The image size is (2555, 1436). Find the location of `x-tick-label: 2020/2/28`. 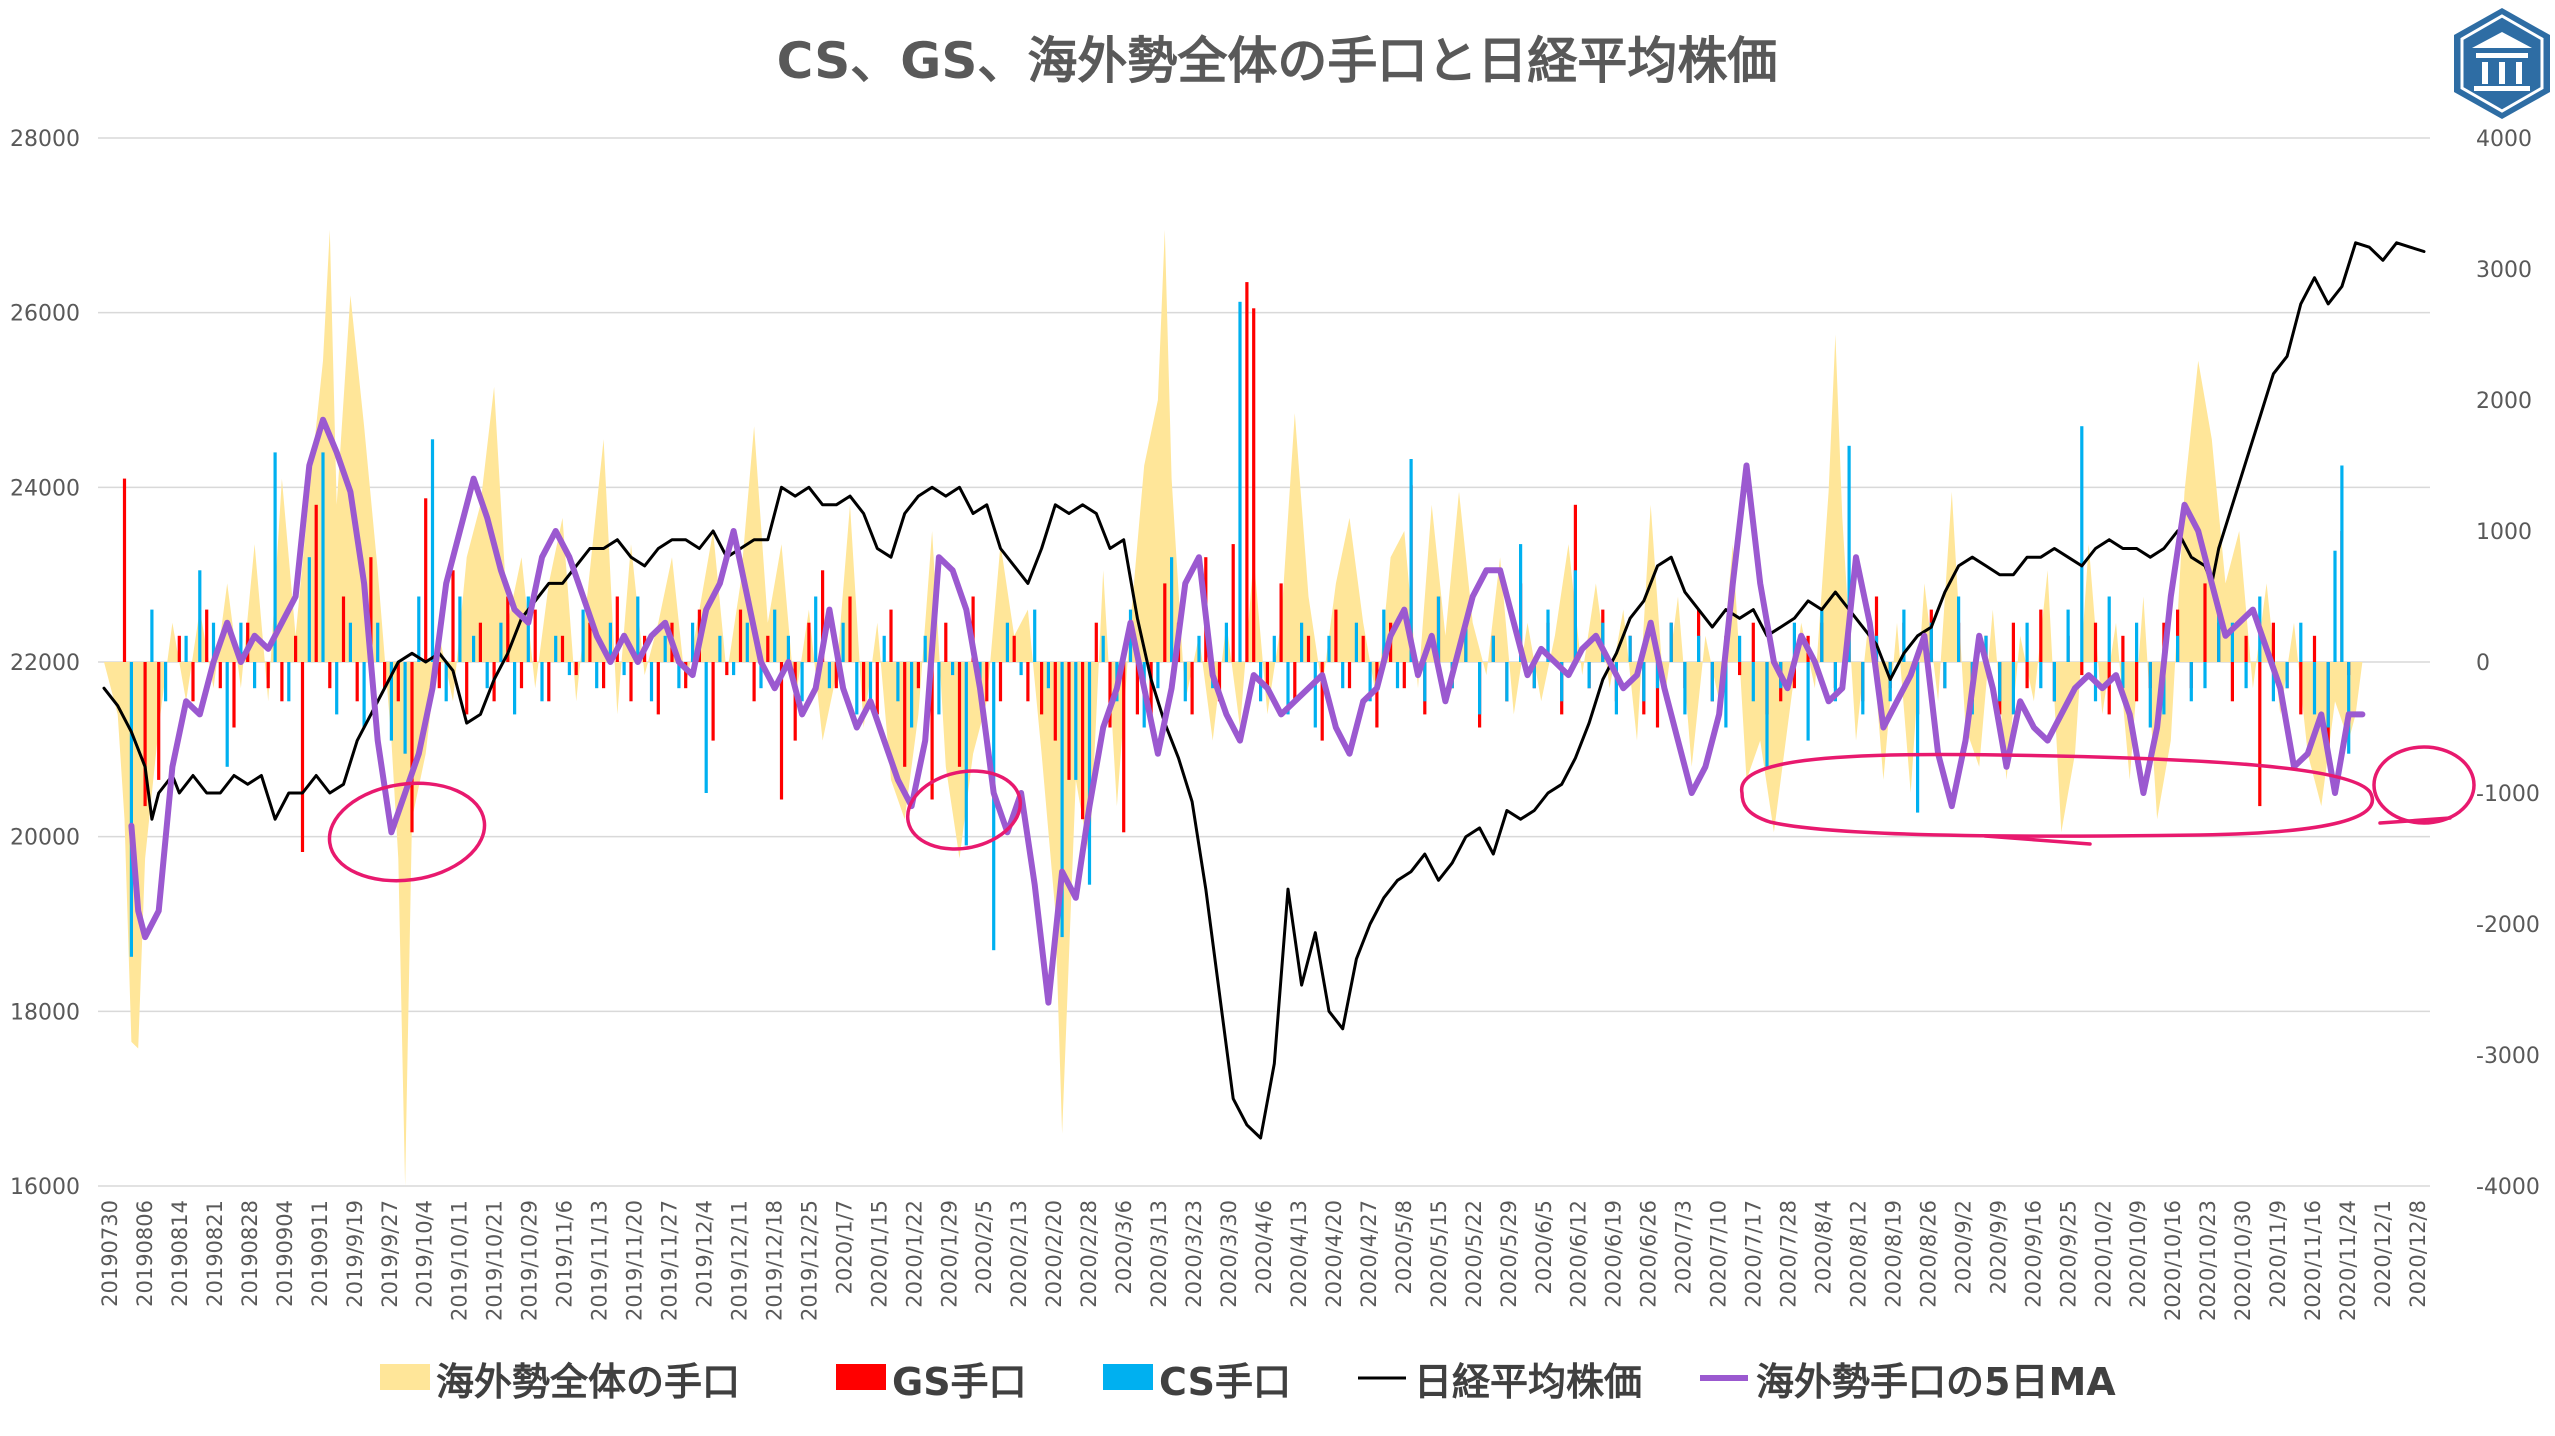

x-tick-label: 2020/2/28 is located at coordinates (1089, 1254).